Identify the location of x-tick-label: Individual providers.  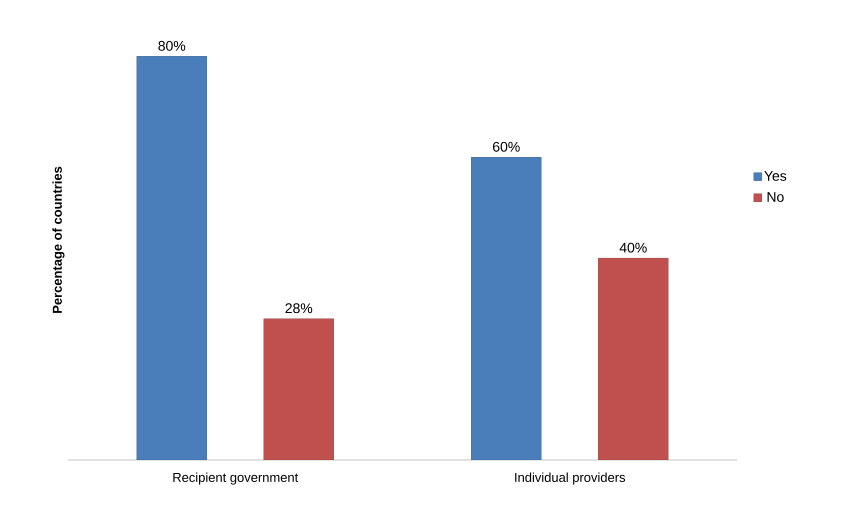
(570, 478).